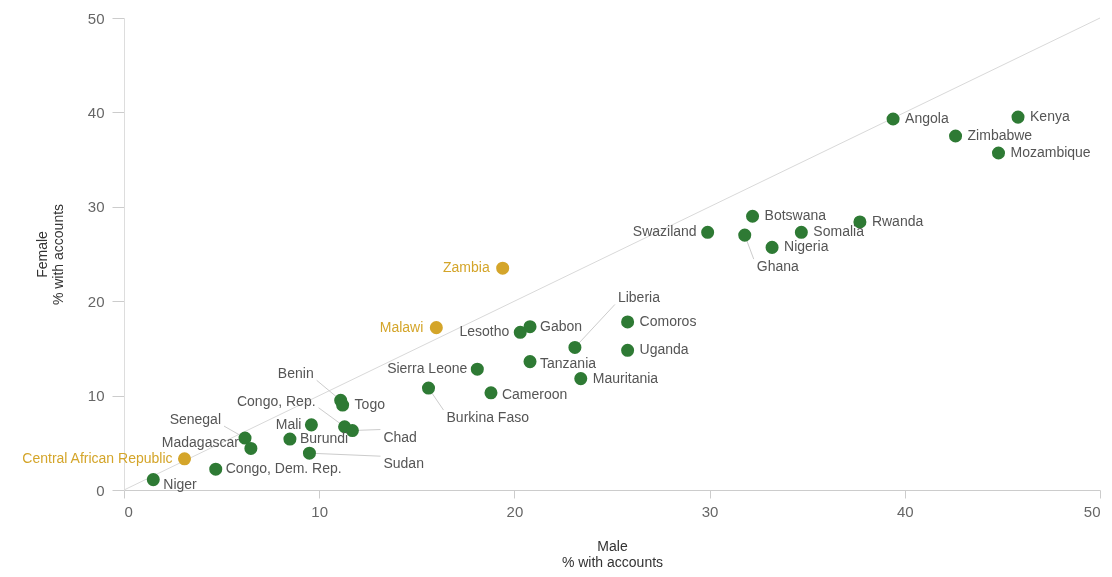  Describe the element at coordinates (97, 457) in the screenshot. I see `annotation: Central African Republic` at that location.